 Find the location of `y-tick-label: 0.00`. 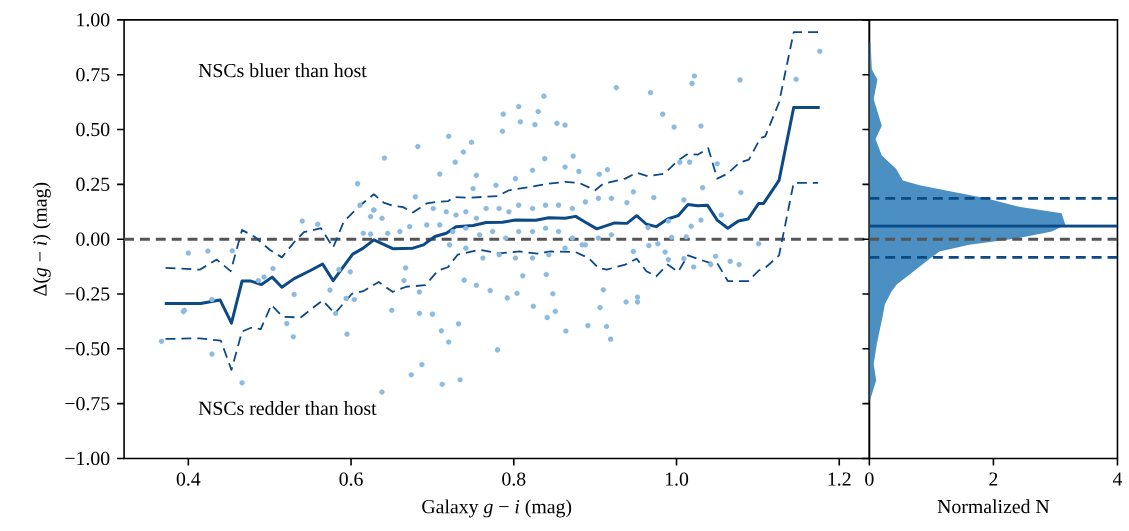

y-tick-label: 0.00 is located at coordinates (93, 239).